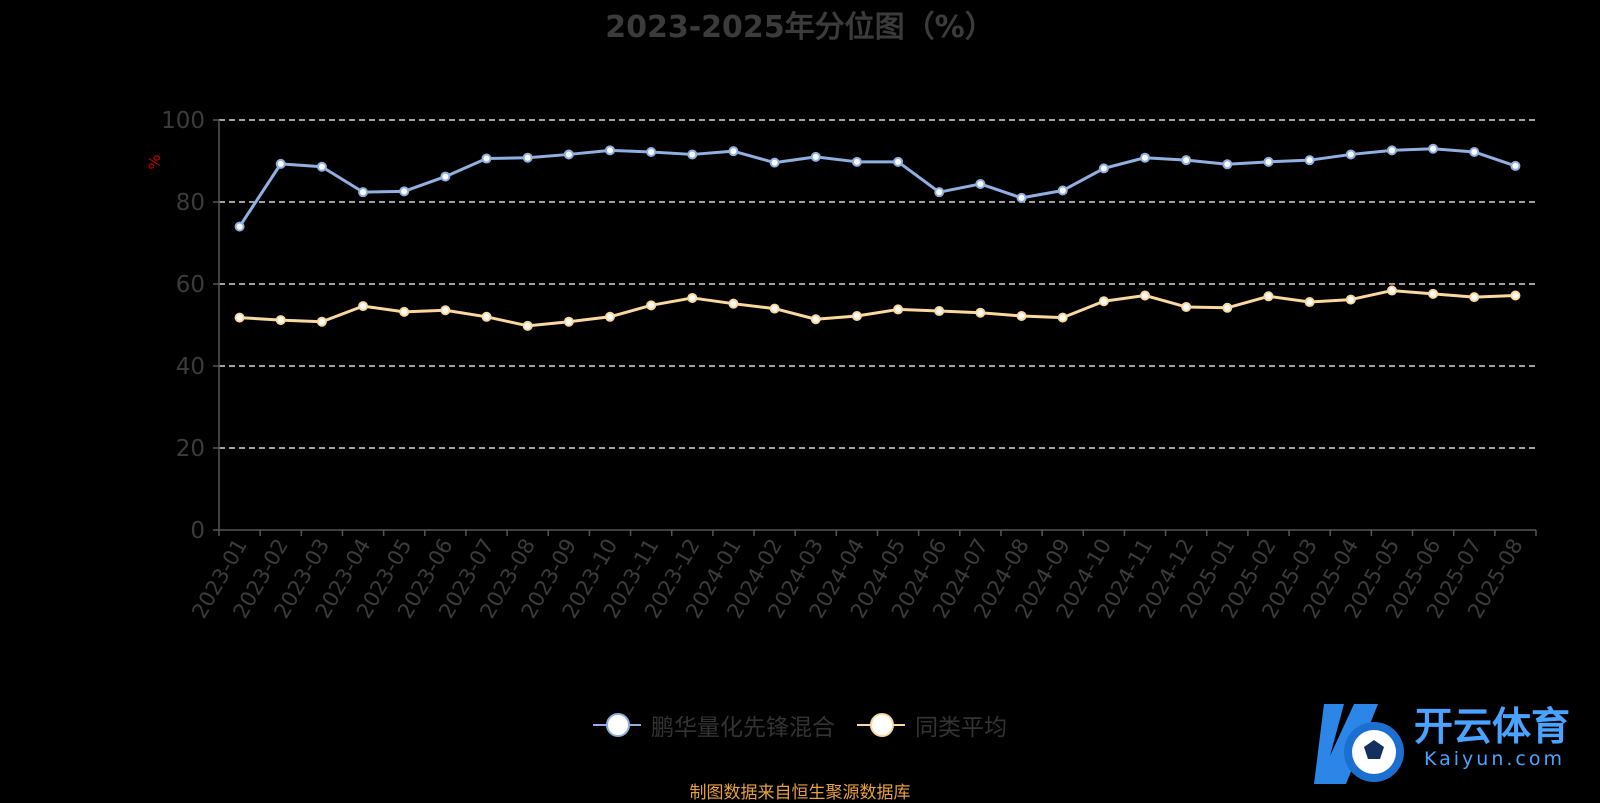 This screenshot has height=803, width=1600. What do you see at coordinates (183, 121) in the screenshot?
I see `y-tick-label-100: 100` at bounding box center [183, 121].